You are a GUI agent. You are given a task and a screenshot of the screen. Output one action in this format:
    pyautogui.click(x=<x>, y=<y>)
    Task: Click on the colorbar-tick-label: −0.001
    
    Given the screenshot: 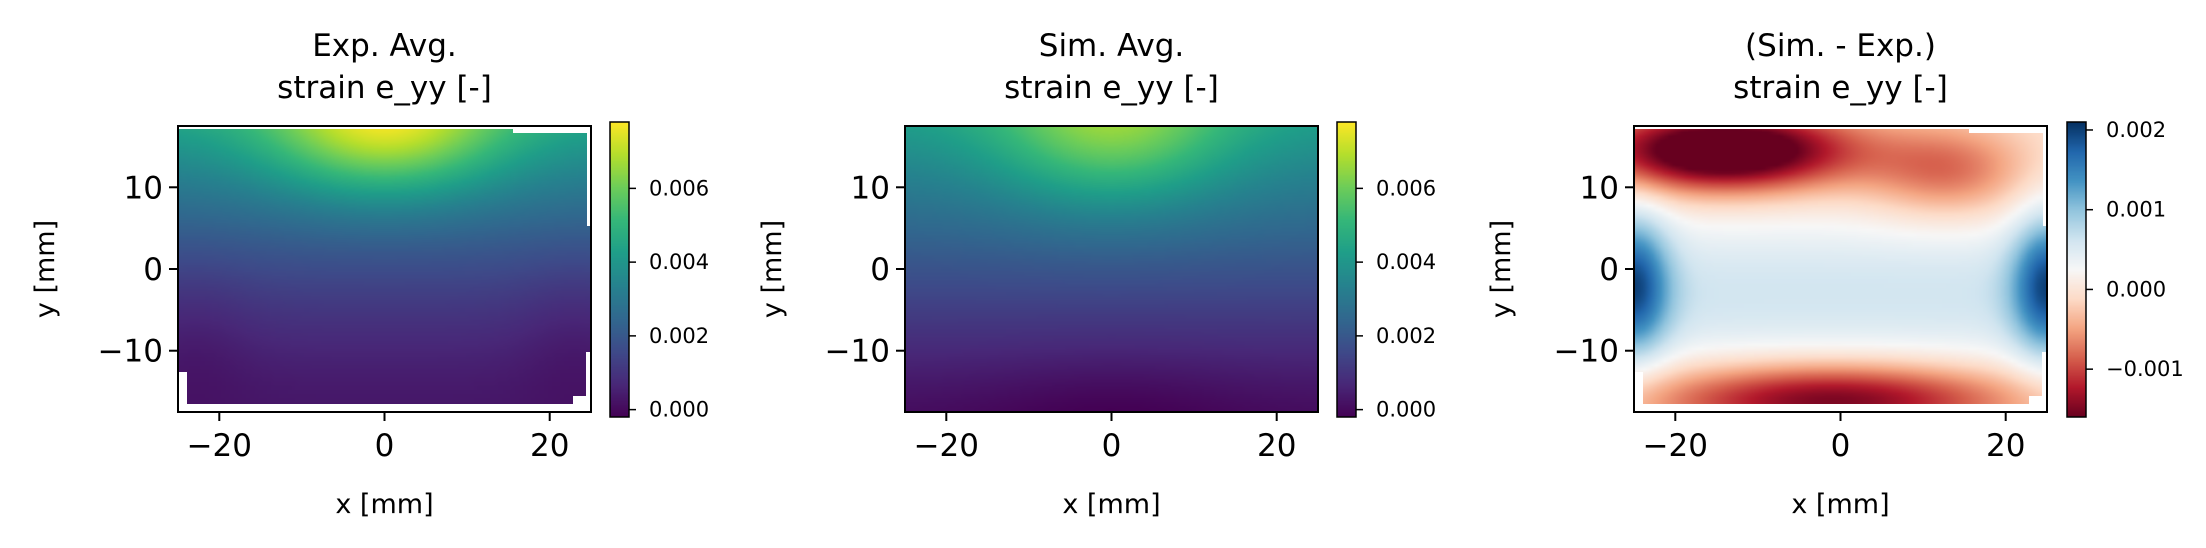 What is the action you would take?
    pyautogui.click(x=2145, y=369)
    